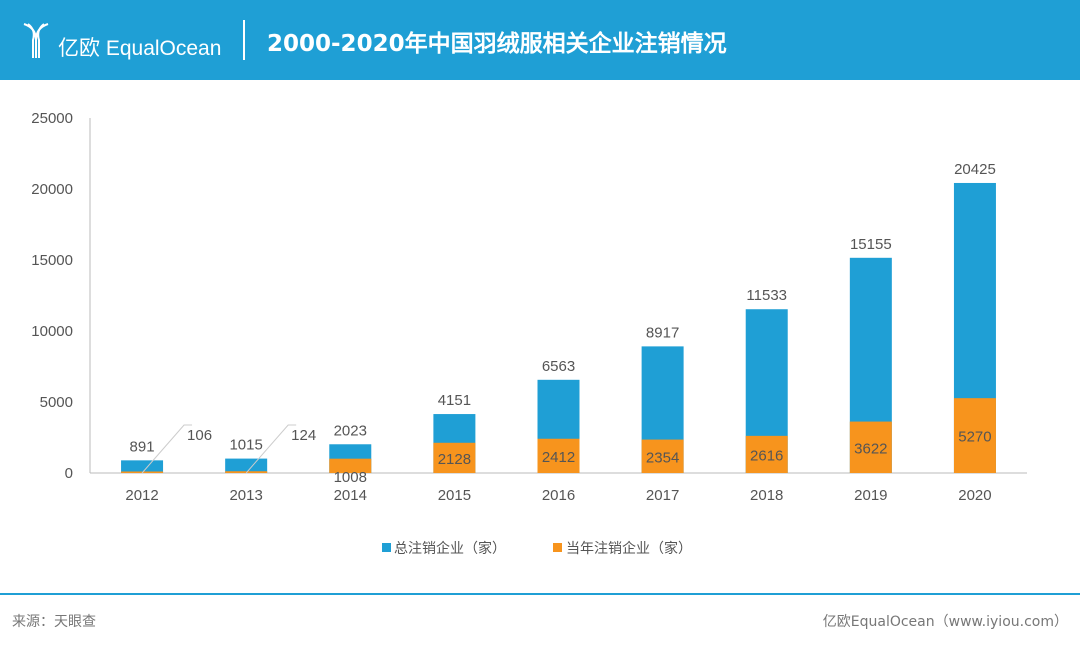 This screenshot has width=1080, height=647. I want to click on data-label-annual: 2616, so click(766, 455).